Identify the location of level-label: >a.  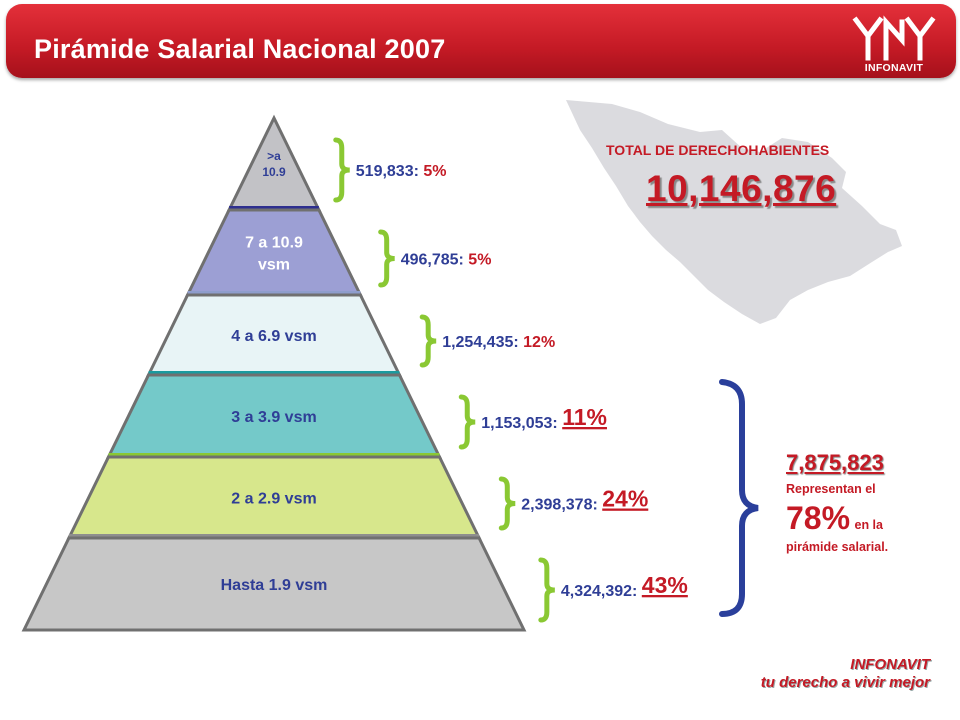
(274, 156).